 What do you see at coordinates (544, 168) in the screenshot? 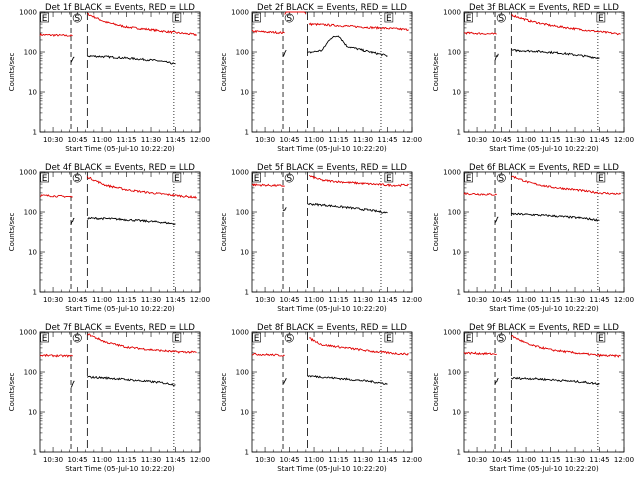
I see `panel-title: Det 6f BLACK = Events, RED = LLD` at bounding box center [544, 168].